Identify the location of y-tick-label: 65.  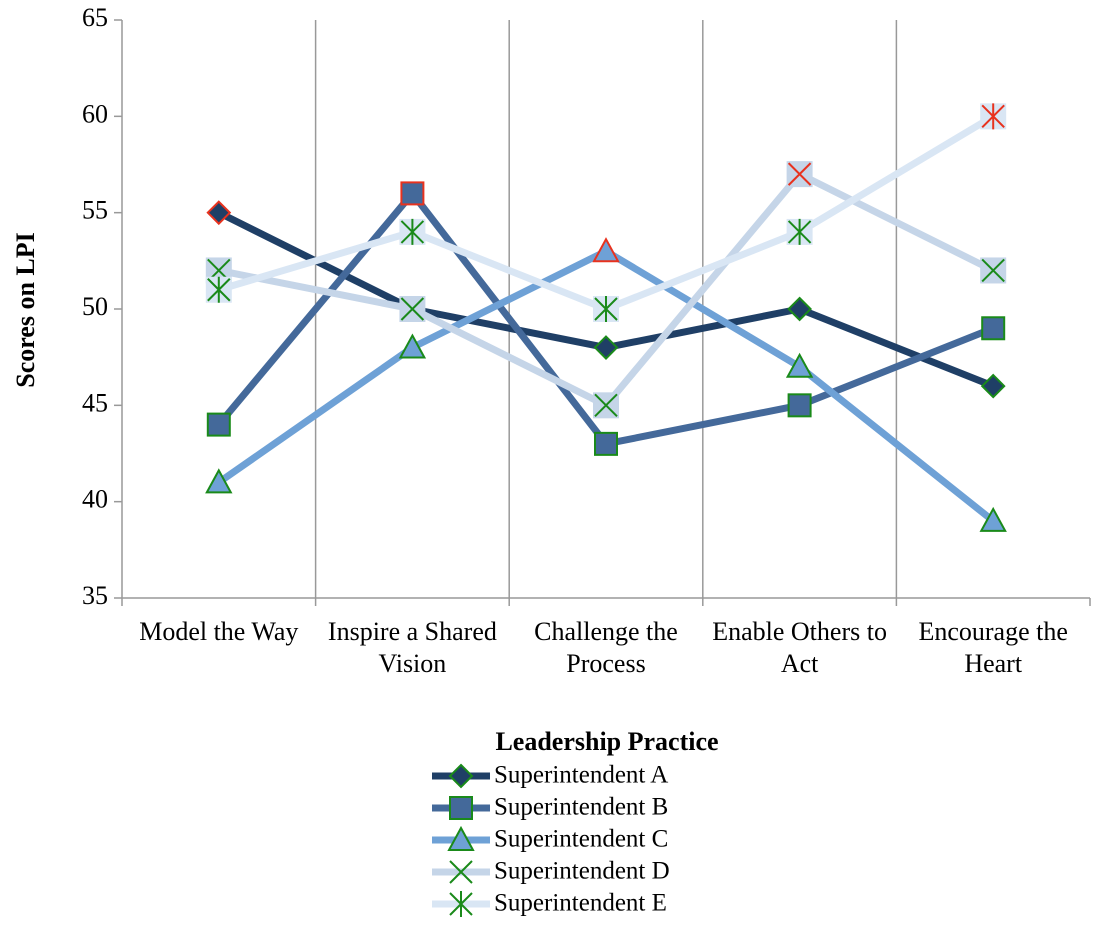
(95, 17).